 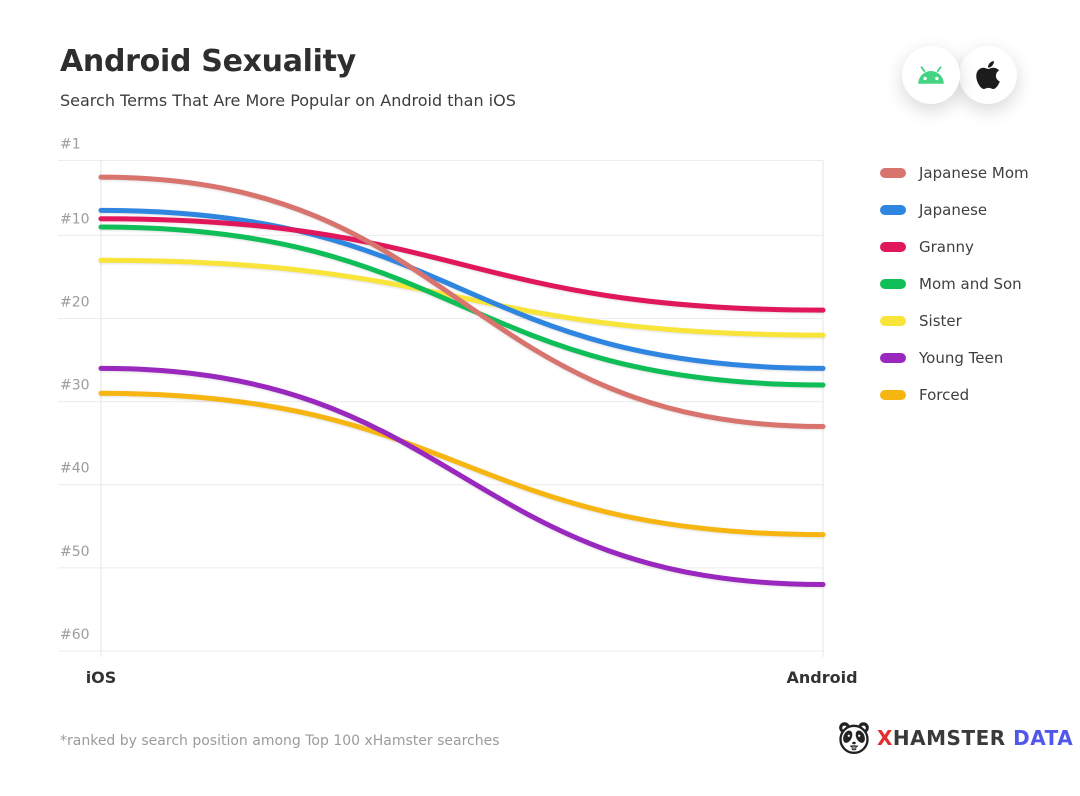 I want to click on y-tick-label: #50, so click(x=75, y=552).